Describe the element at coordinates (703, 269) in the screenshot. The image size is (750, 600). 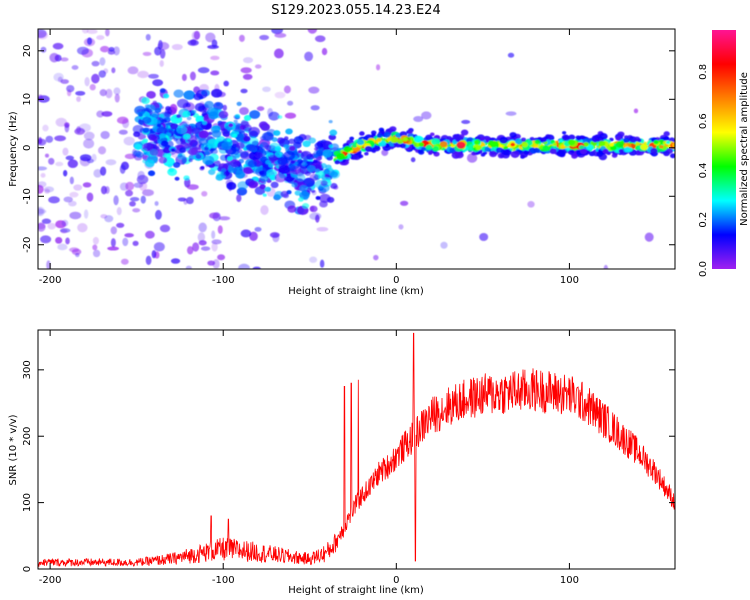
I see `colorbar-tick-label: 0.0` at that location.